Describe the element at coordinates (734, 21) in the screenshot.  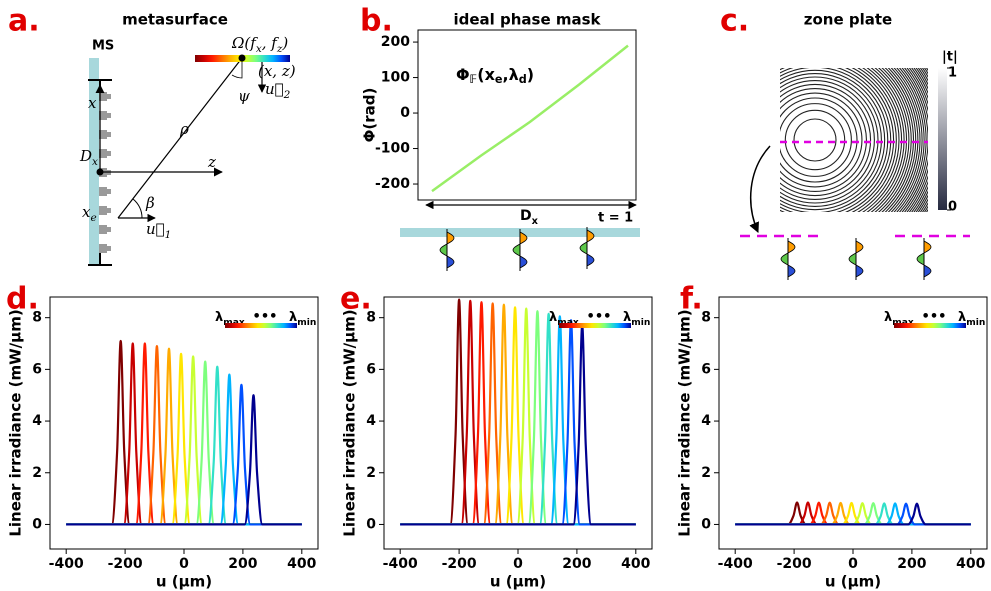
I see `panel-label: c.` at that location.